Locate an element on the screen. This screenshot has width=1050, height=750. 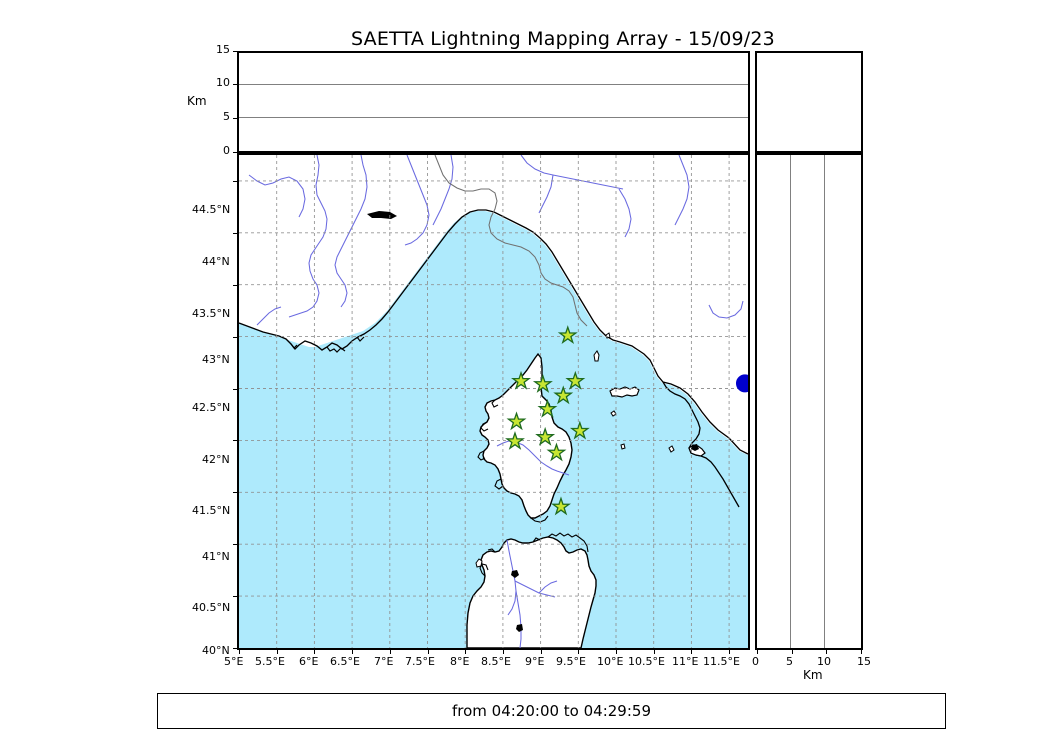
island-elba is located at coordinates (624, 392).